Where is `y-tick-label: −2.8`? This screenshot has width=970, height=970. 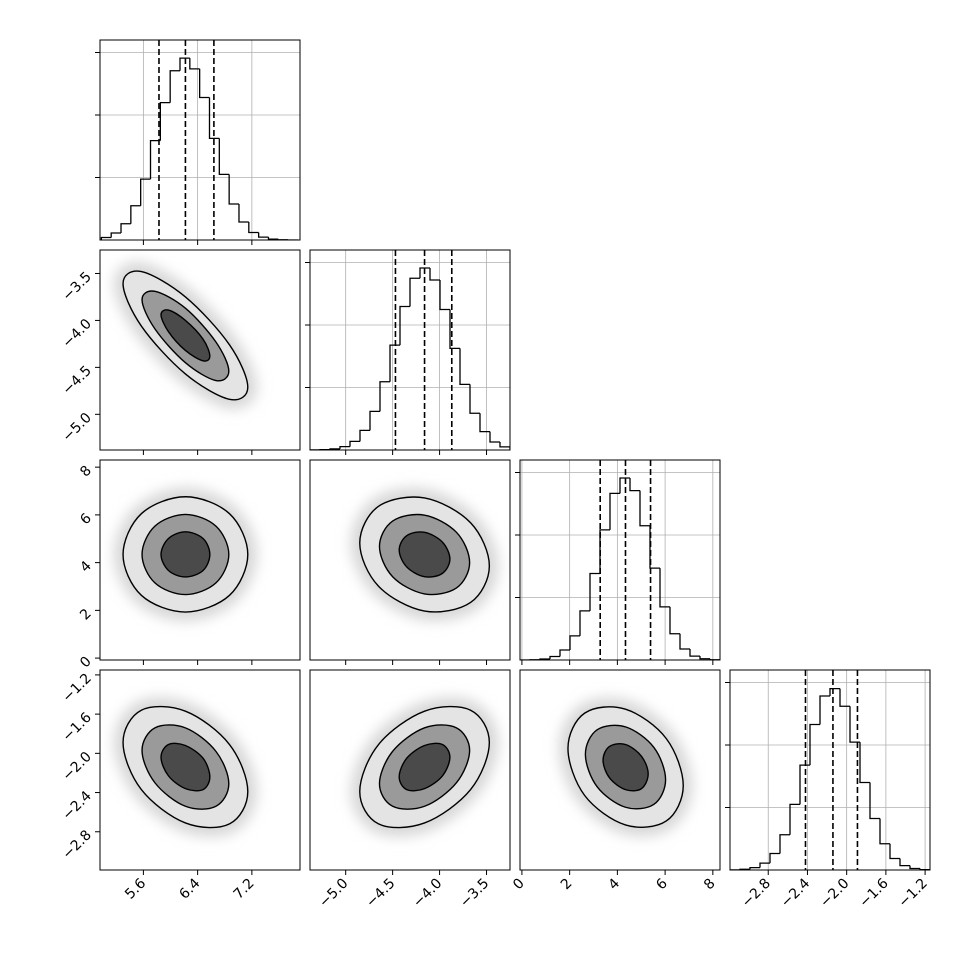 y-tick-label: −2.8 is located at coordinates (76, 844).